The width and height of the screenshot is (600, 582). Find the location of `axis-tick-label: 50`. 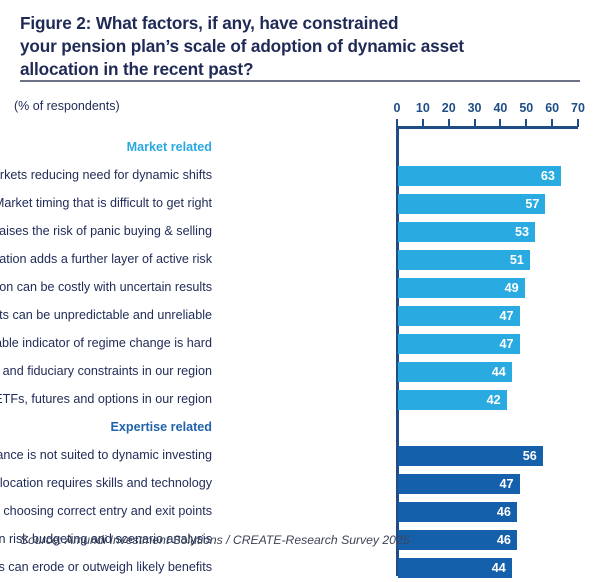

axis-tick-label: 50 is located at coordinates (526, 108).